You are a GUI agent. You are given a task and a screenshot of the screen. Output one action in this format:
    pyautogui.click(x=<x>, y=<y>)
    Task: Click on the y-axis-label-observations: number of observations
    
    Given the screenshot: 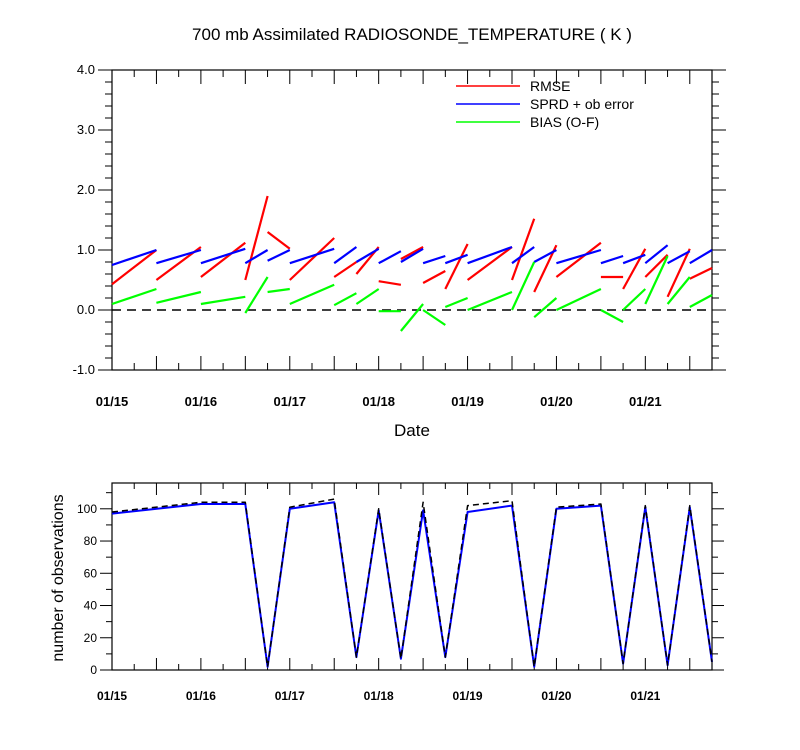 What is the action you would take?
    pyautogui.click(x=58, y=577)
    